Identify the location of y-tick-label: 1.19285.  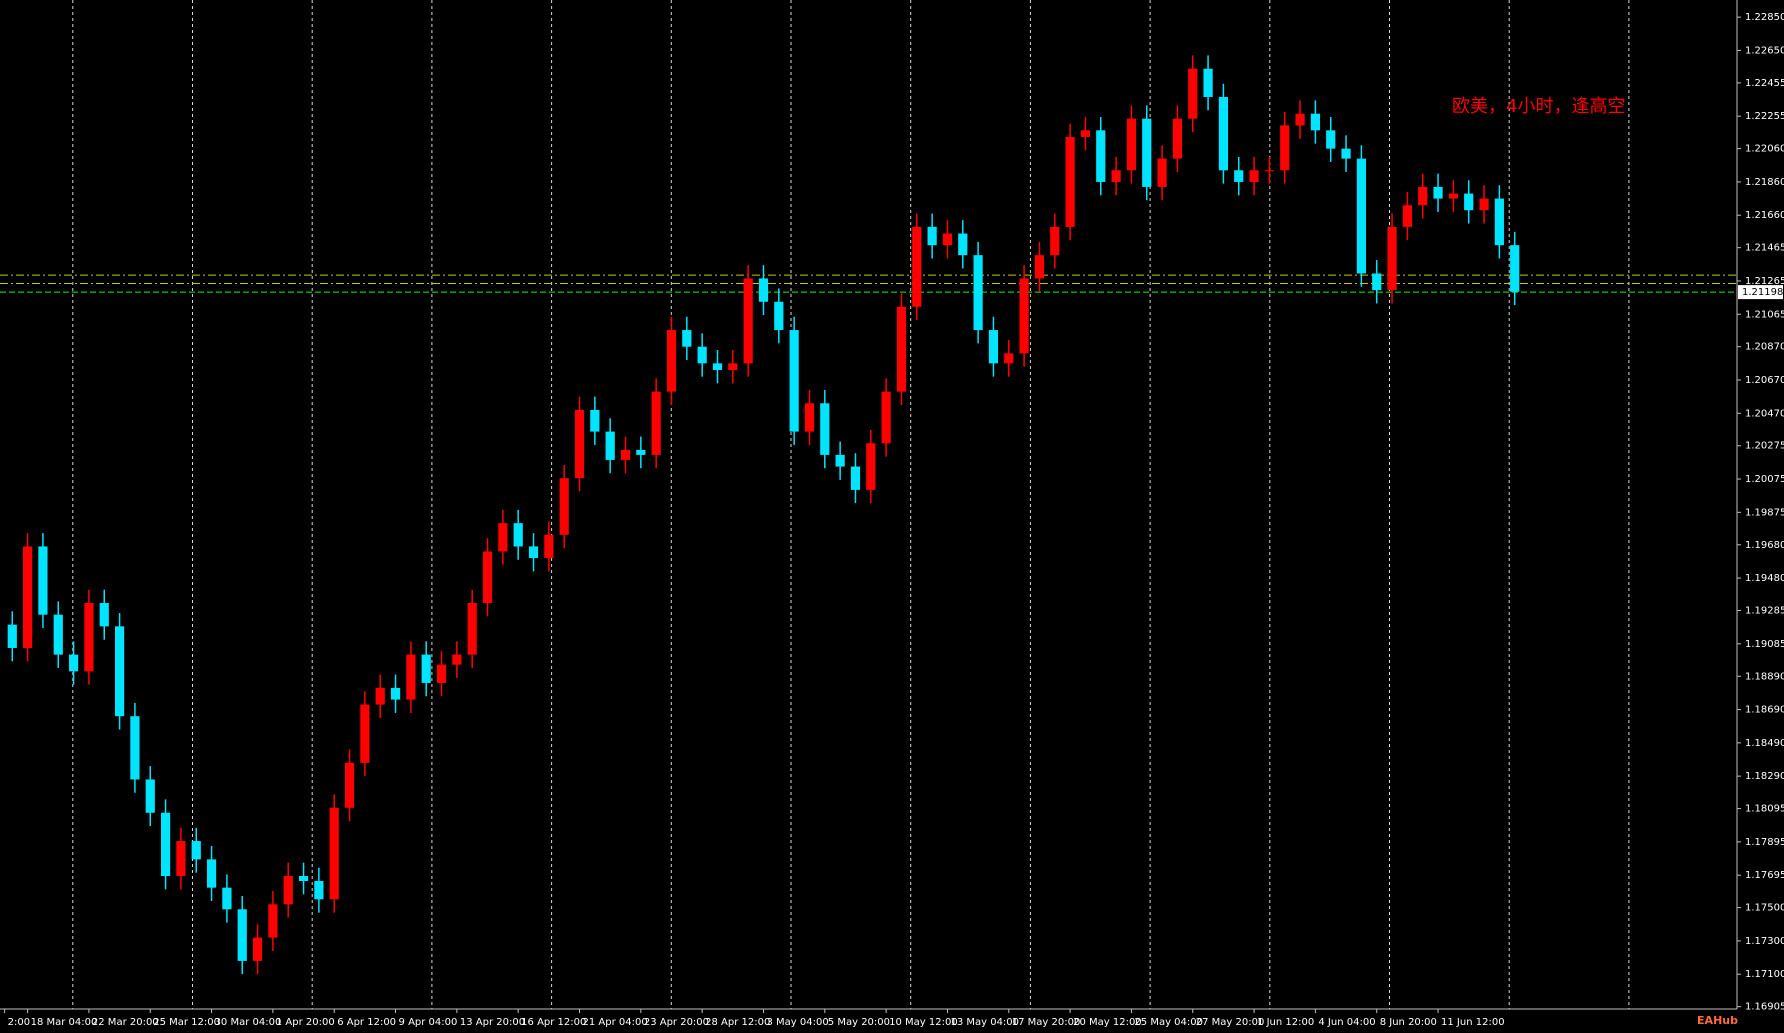
(1764, 611).